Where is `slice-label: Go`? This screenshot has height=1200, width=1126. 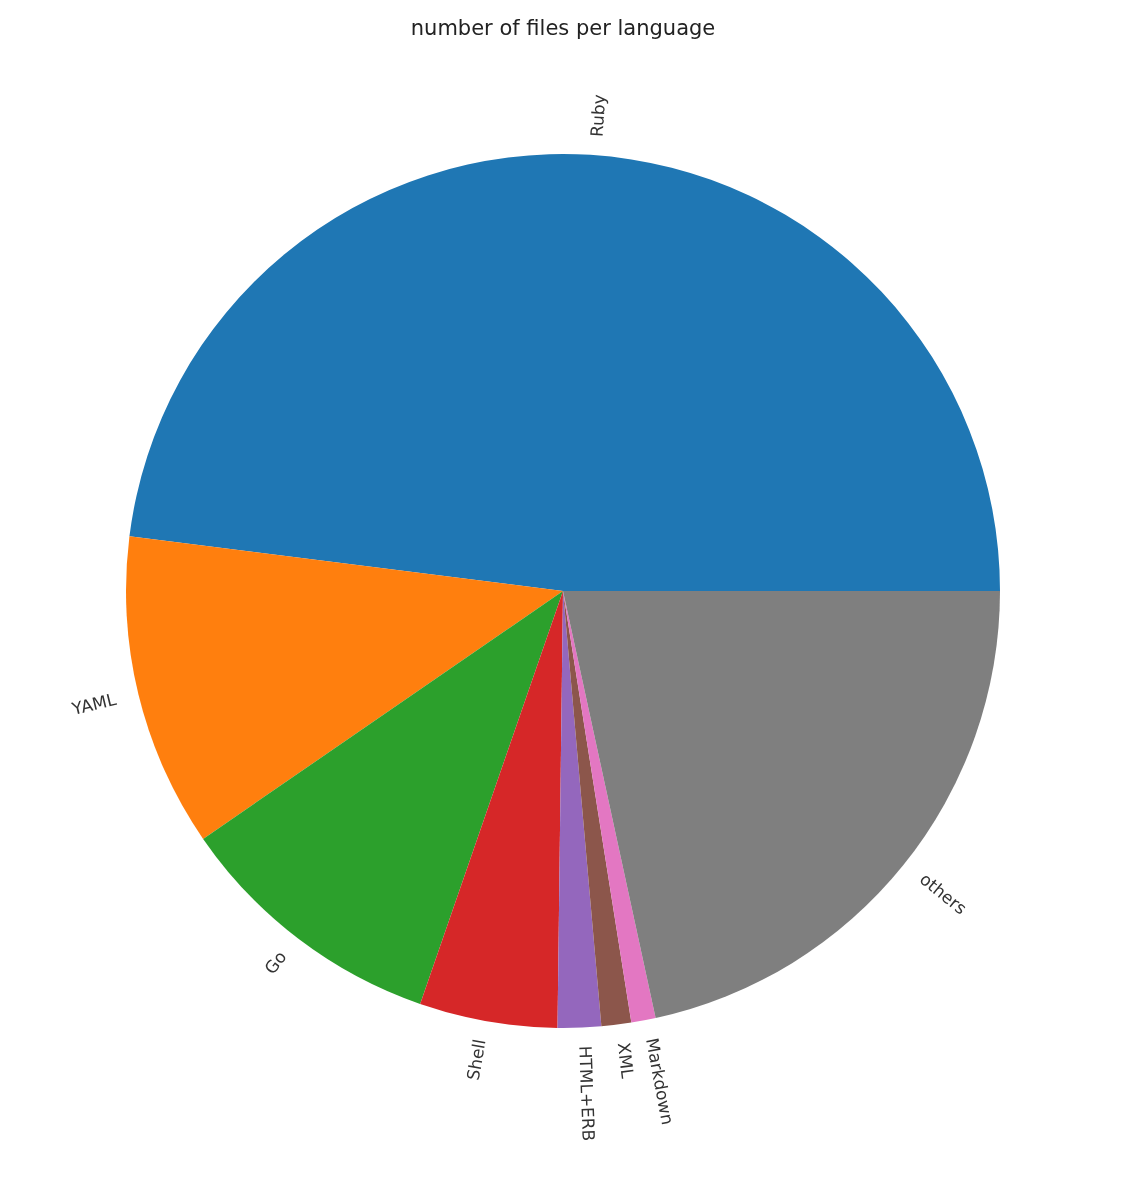
slice-label: Go is located at coordinates (275, 962).